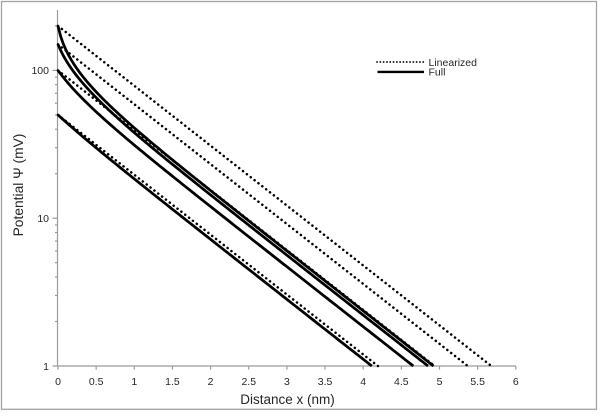  What do you see at coordinates (172, 382) in the screenshot?
I see `svg-text: 1.5` at bounding box center [172, 382].